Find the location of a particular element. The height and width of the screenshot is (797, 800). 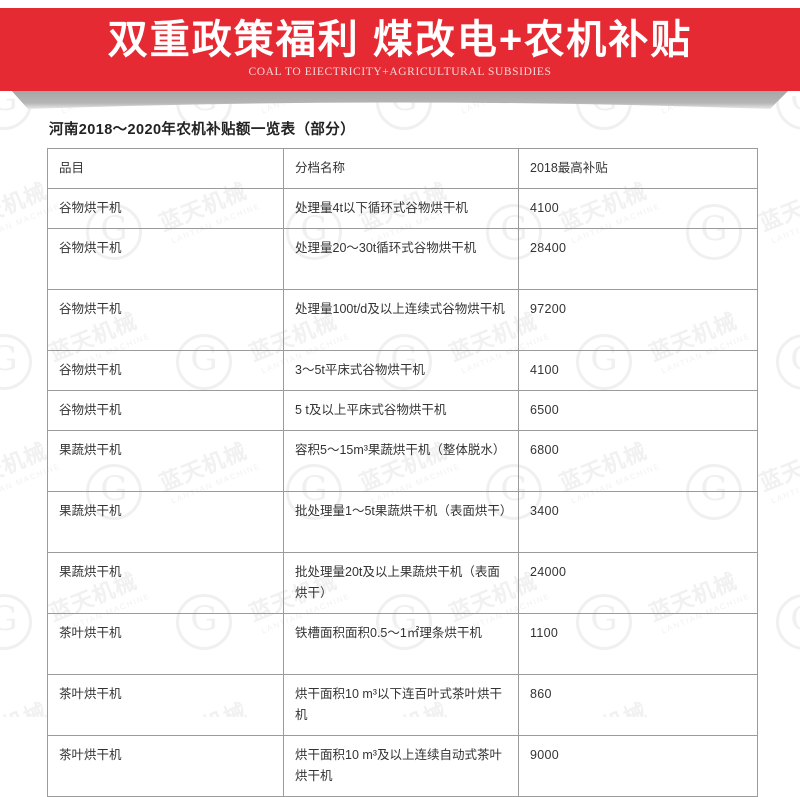

table-row: 茶叶烘干机 铁槽面积面积0.5～1㎡理条烘干机 1100 is located at coordinates (402, 644).